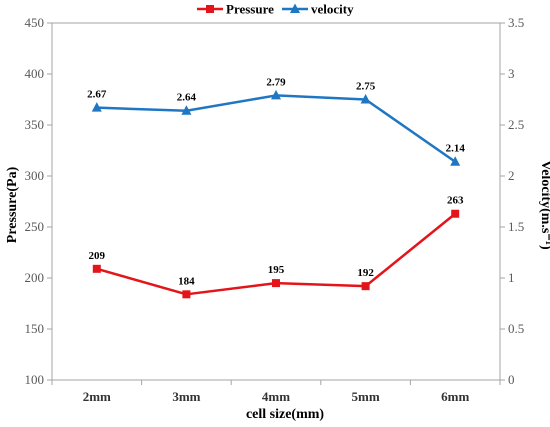 This screenshot has height=427, width=550. What do you see at coordinates (516, 124) in the screenshot?
I see `y-right-tick-label: 2.5` at bounding box center [516, 124].